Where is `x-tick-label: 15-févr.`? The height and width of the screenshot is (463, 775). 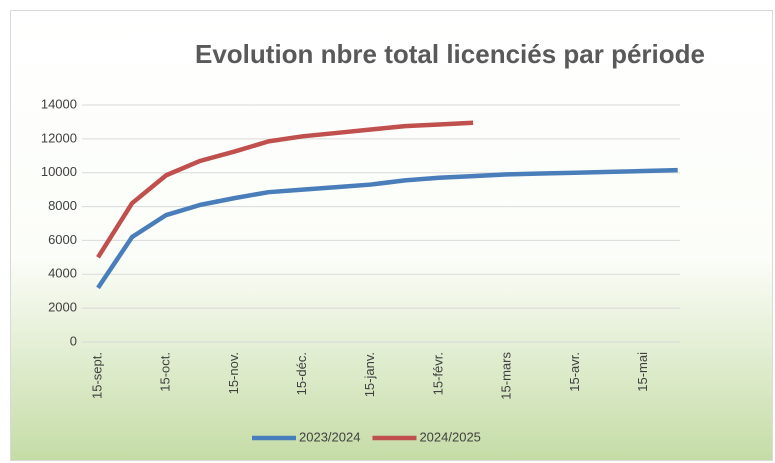 x-tick-label: 15-févr. is located at coordinates (437, 373).